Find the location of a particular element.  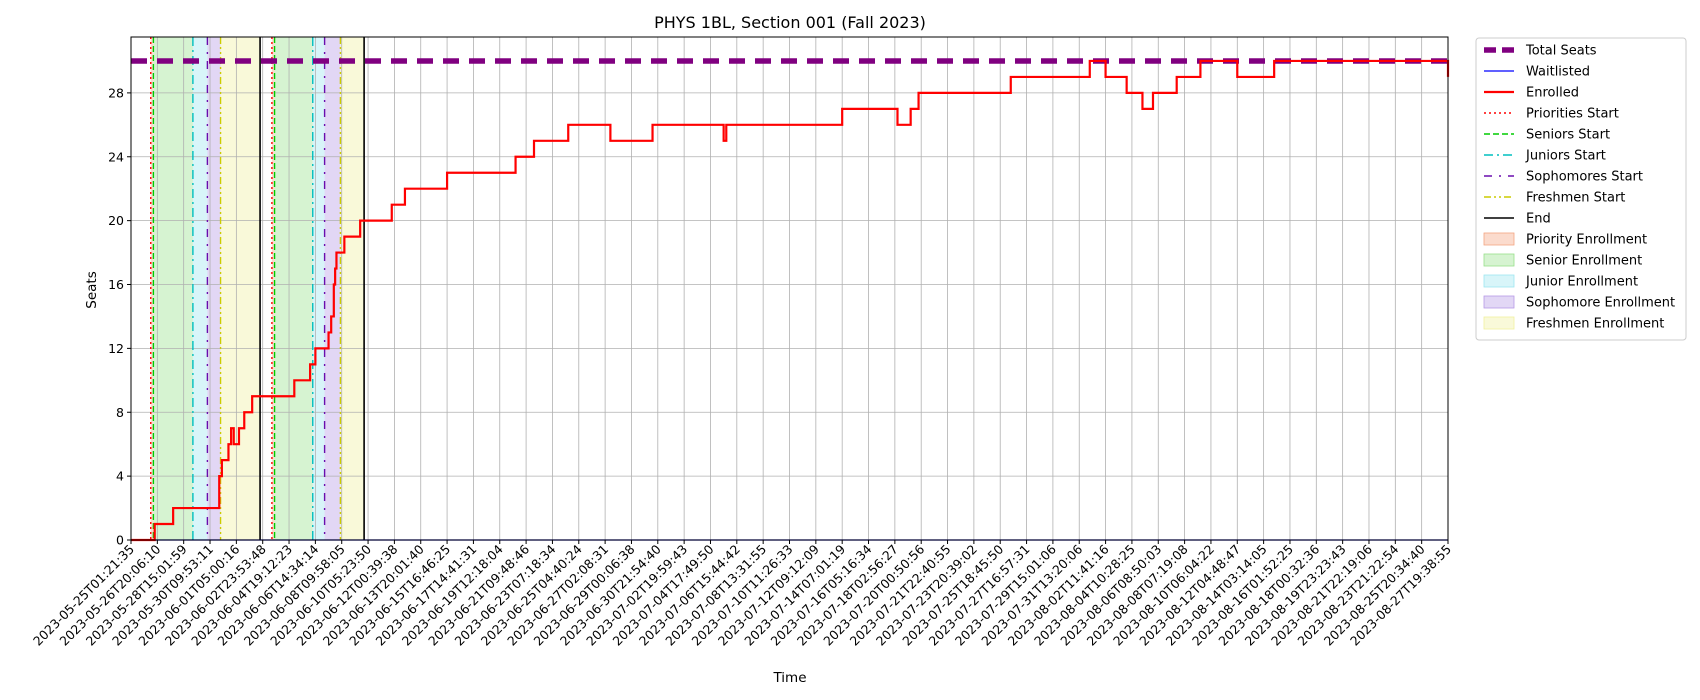

legend-item-freshmen-enrollment: Freshmen Enrollment is located at coordinates (1595, 324).